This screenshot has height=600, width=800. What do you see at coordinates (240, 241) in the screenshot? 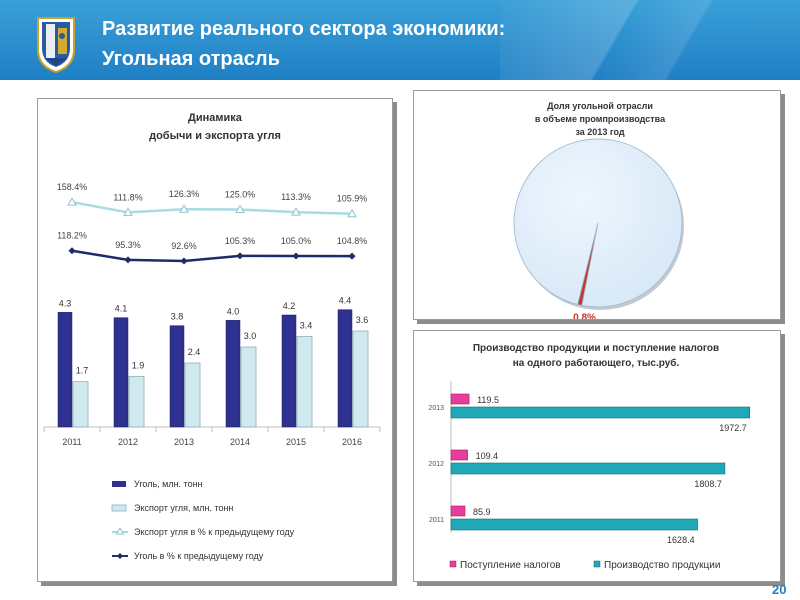
I see `coal-pct-label: 105.3%` at bounding box center [240, 241].